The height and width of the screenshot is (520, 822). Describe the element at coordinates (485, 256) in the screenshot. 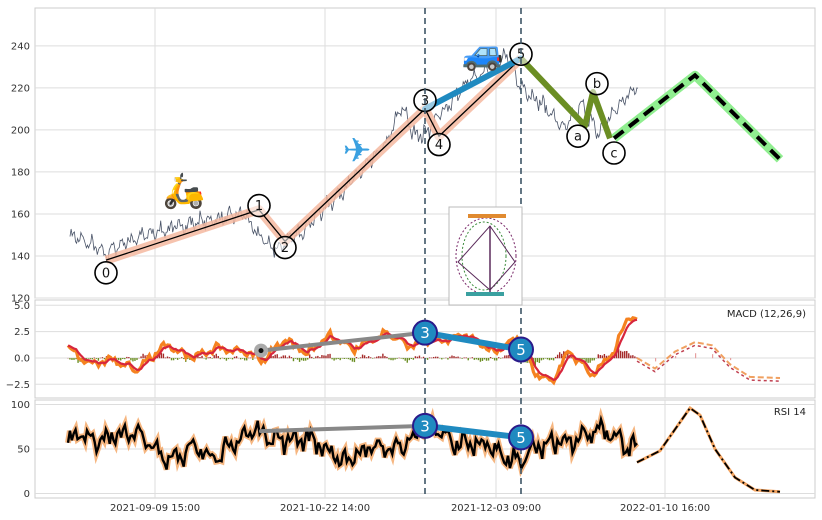

I see `inset-illustration` at that location.